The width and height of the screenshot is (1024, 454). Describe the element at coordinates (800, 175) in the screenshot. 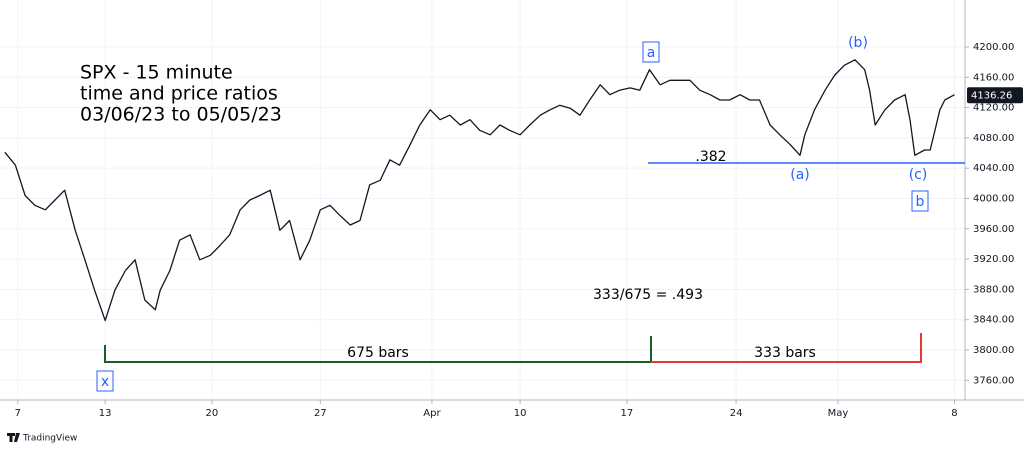

I see `wave-label: (a)` at that location.